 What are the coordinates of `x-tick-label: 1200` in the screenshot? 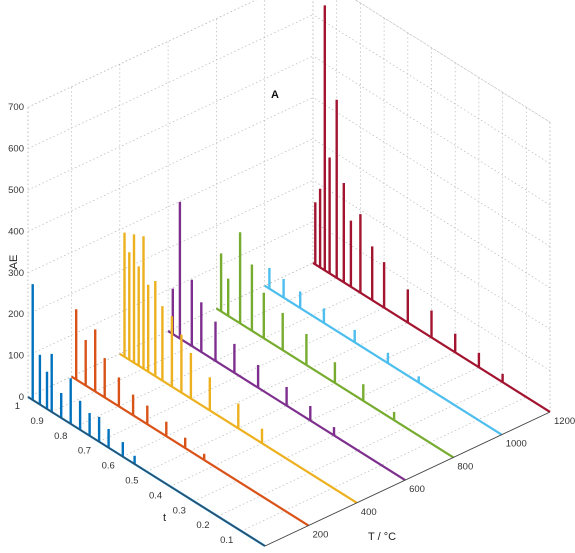 It's located at (564, 421).